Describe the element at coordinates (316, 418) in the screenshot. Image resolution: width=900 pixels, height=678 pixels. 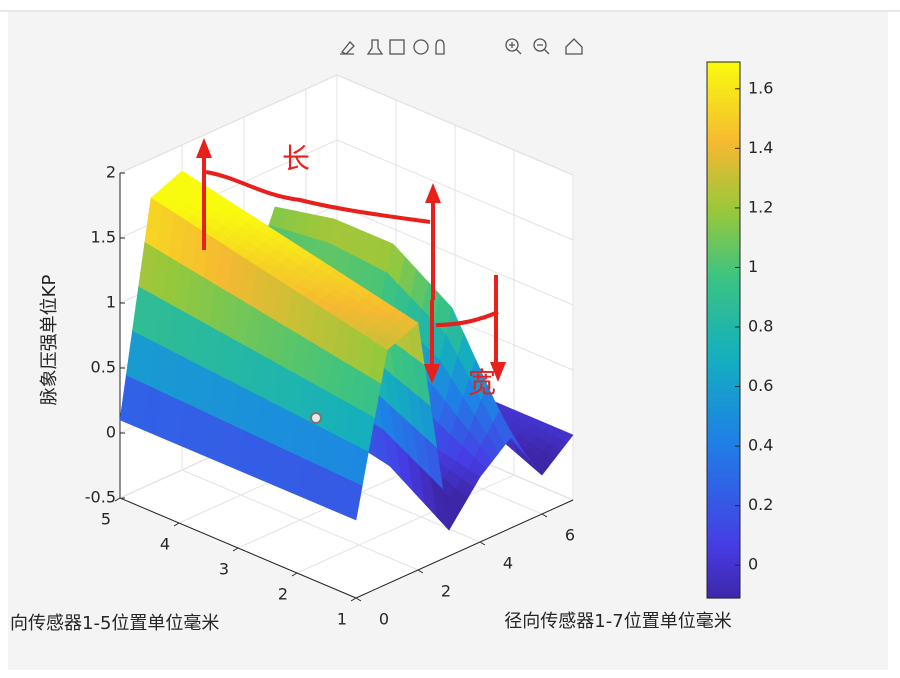
I see `marker` at that location.